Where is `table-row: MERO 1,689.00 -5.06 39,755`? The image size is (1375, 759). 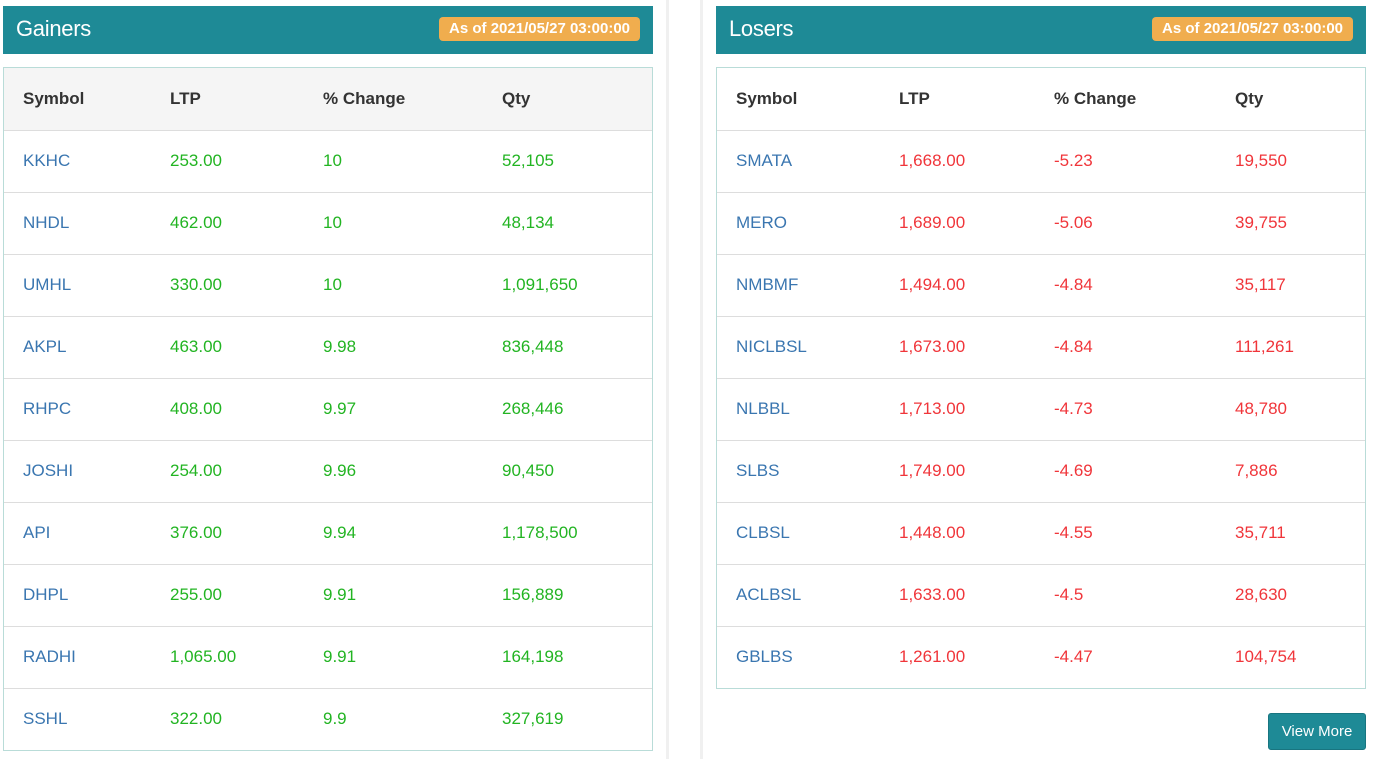 table-row: MERO 1,689.00 -5.06 39,755 is located at coordinates (1041, 222).